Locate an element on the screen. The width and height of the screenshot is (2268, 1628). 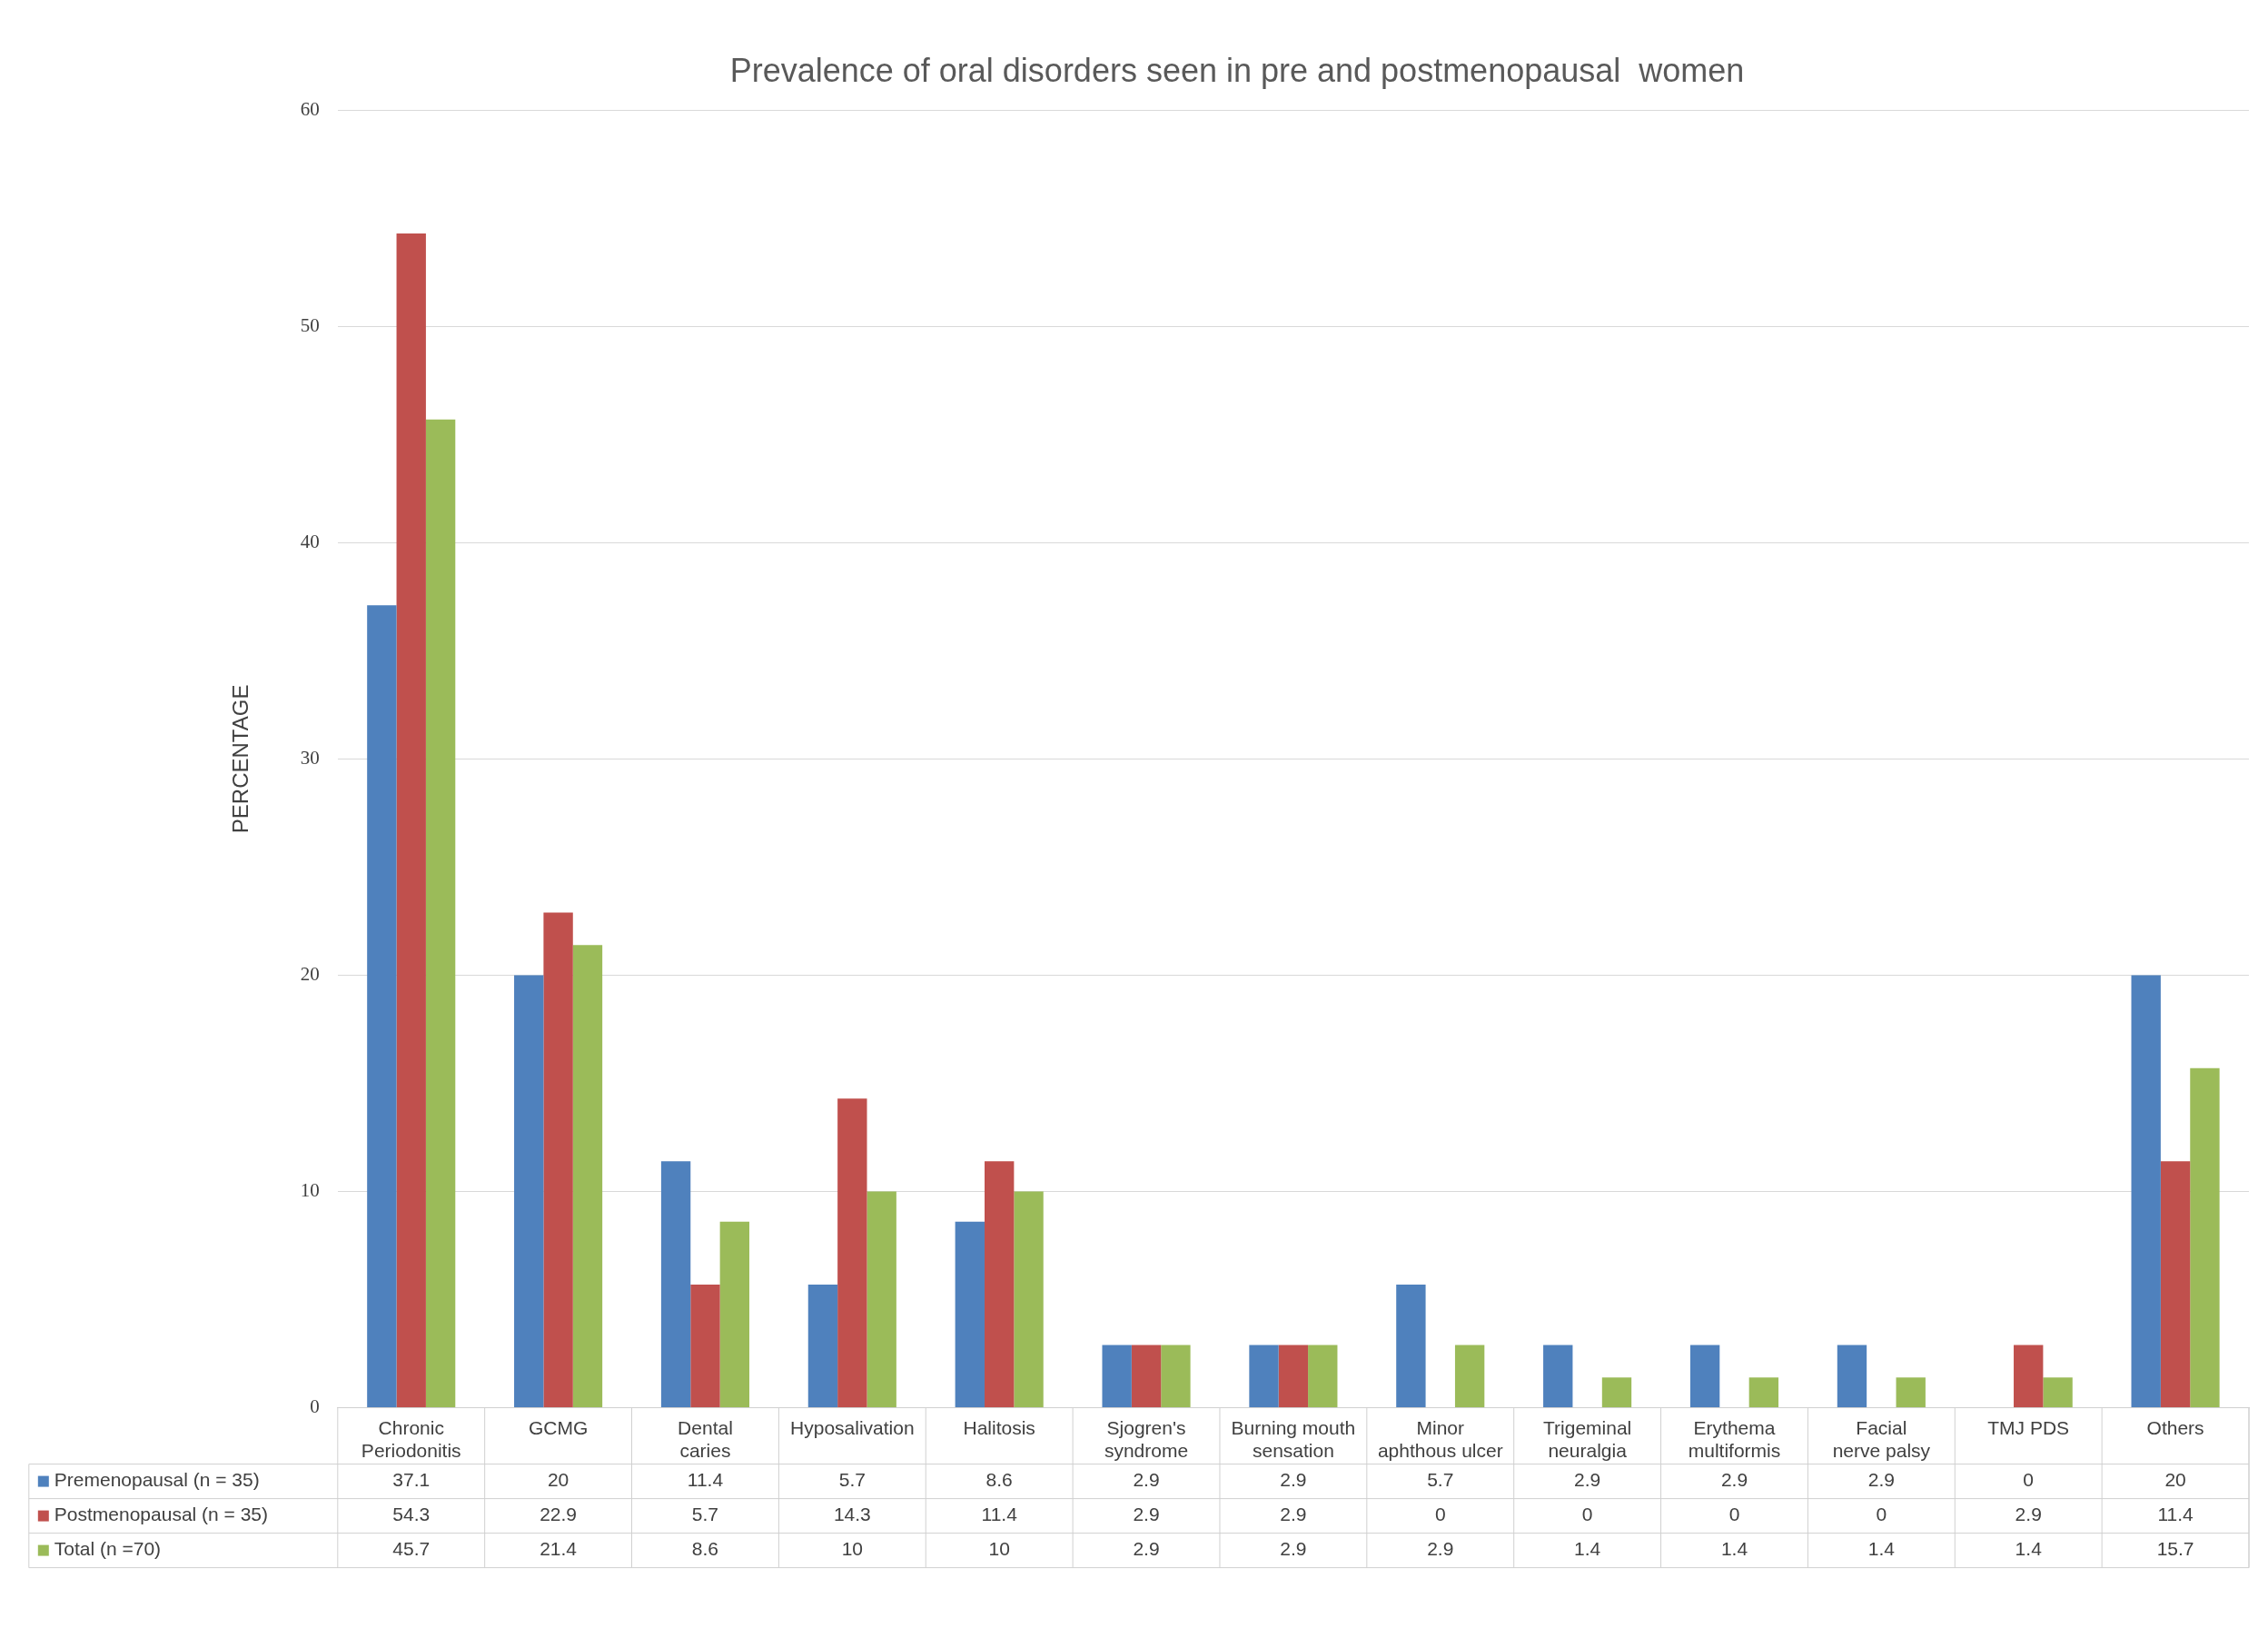
y-axis-title: PERCENTAGE is located at coordinates (240, 759).